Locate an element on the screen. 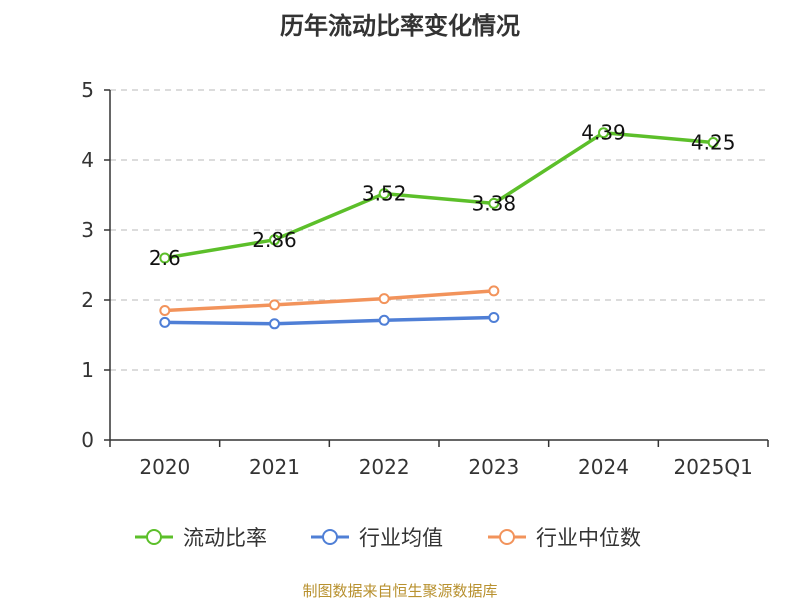 The image size is (800, 600). y-tick-label: 5 is located at coordinates (87, 90).